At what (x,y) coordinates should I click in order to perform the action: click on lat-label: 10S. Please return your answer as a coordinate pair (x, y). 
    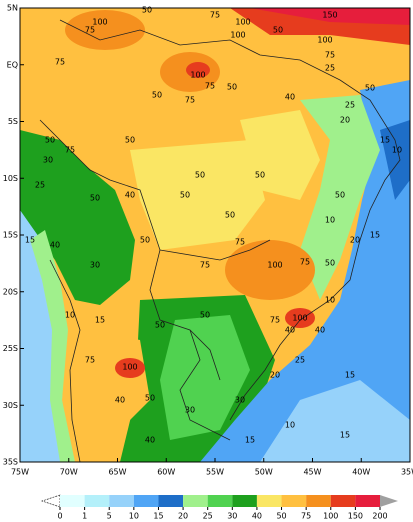
    Looking at the image, I should click on (10, 178).